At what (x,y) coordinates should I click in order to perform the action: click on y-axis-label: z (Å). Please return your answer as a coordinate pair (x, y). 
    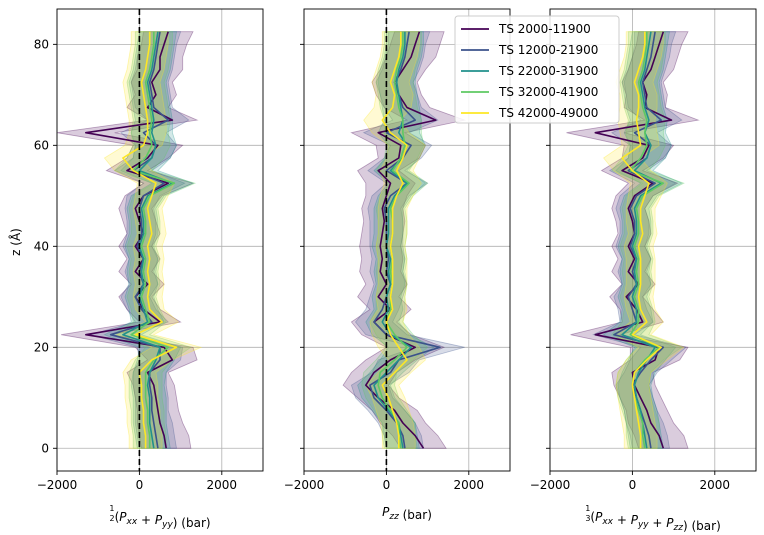
    Looking at the image, I should click on (15, 242).